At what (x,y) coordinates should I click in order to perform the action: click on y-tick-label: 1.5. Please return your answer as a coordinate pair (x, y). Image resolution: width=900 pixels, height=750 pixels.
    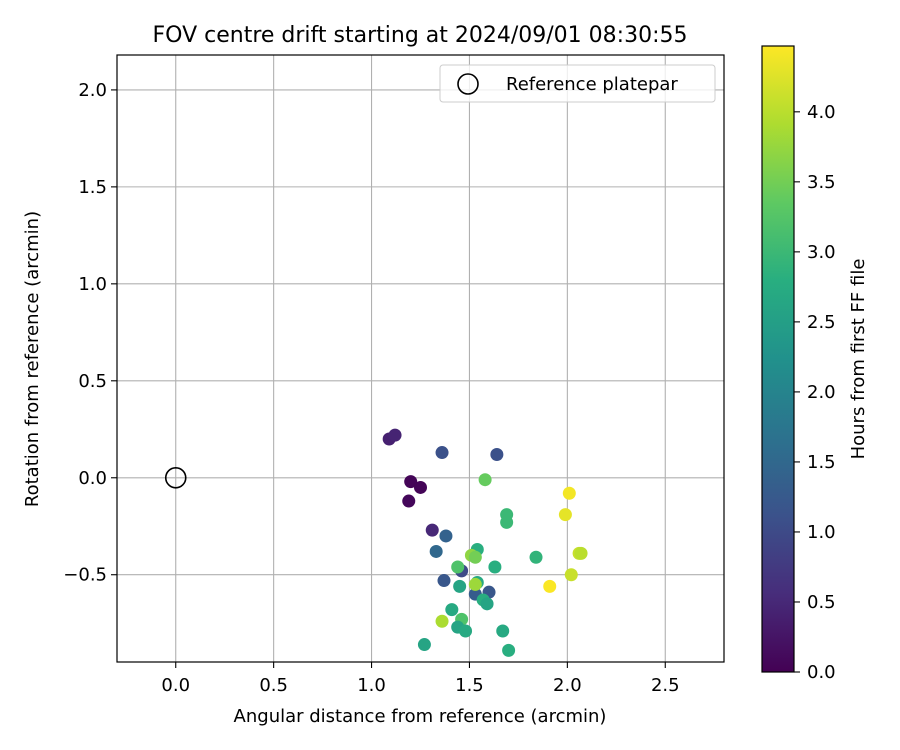
    Looking at the image, I should click on (92, 187).